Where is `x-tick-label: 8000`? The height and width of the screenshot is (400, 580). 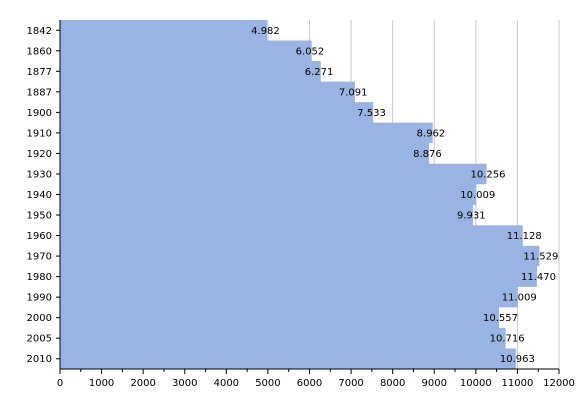
x-tick-label: 8000 is located at coordinates (392, 383).